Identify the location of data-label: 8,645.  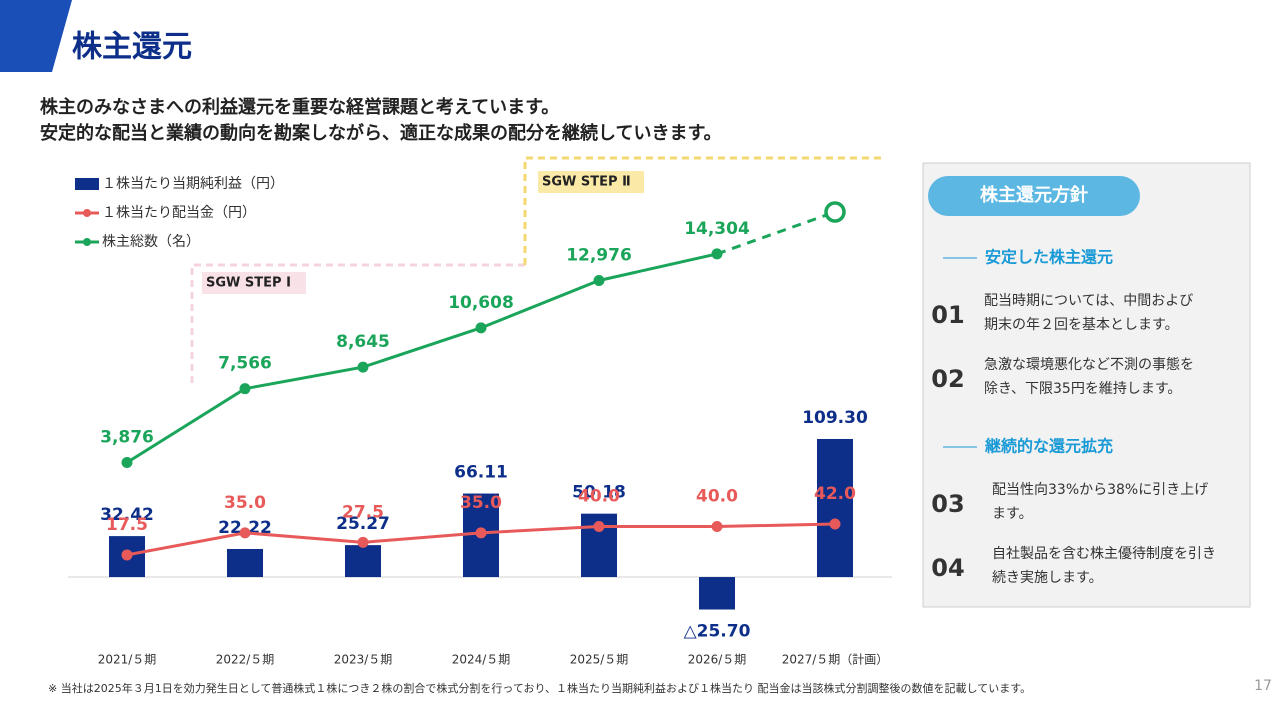
(363, 342).